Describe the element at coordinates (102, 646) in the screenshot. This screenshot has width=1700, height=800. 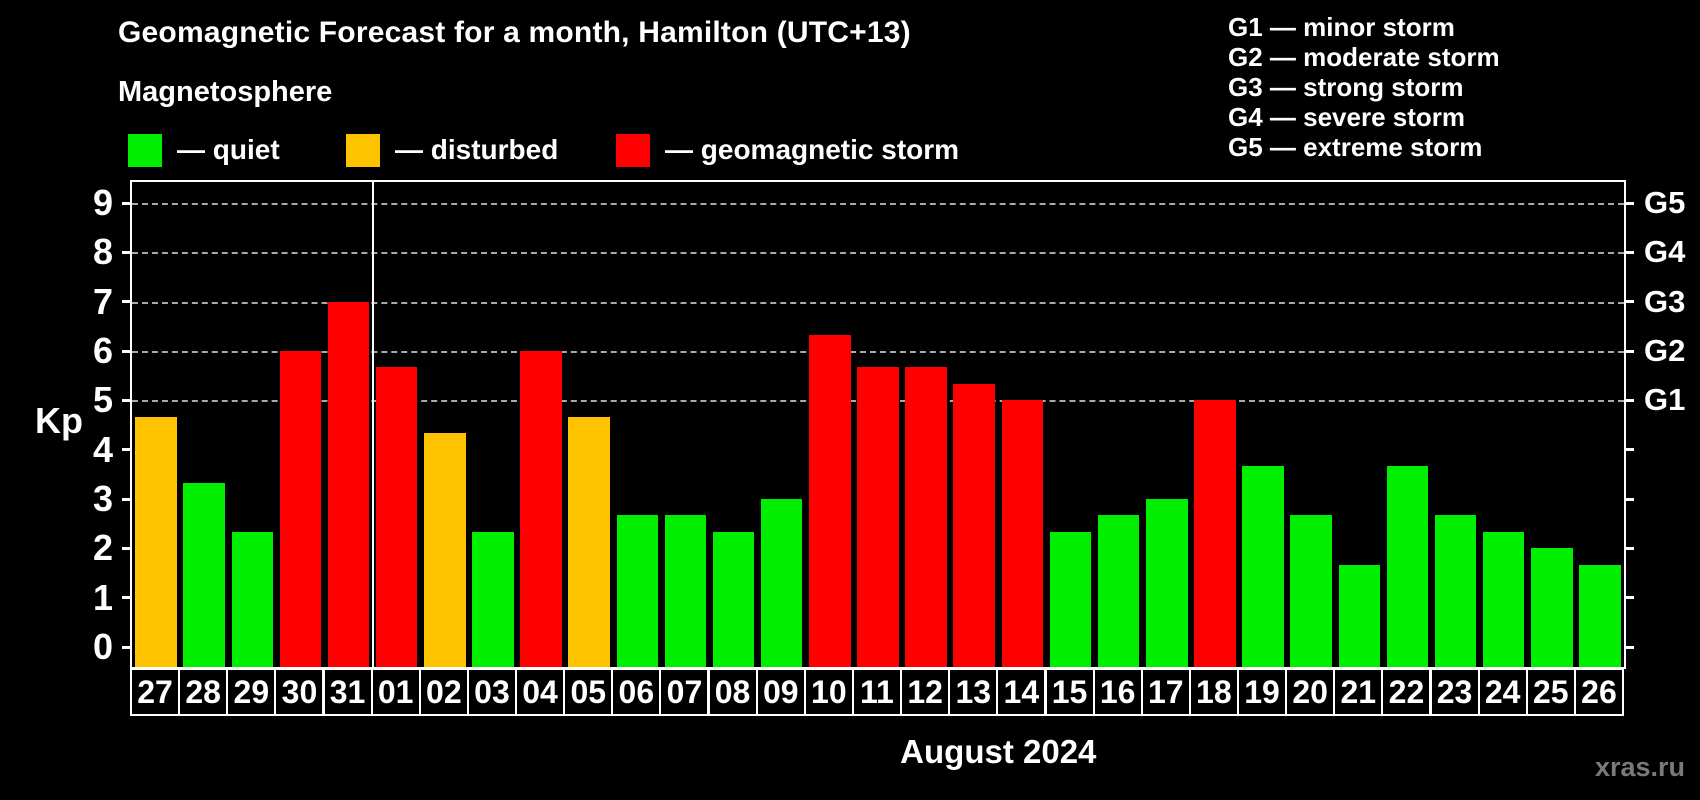
I see `y-axis-tick-label: 0` at that location.